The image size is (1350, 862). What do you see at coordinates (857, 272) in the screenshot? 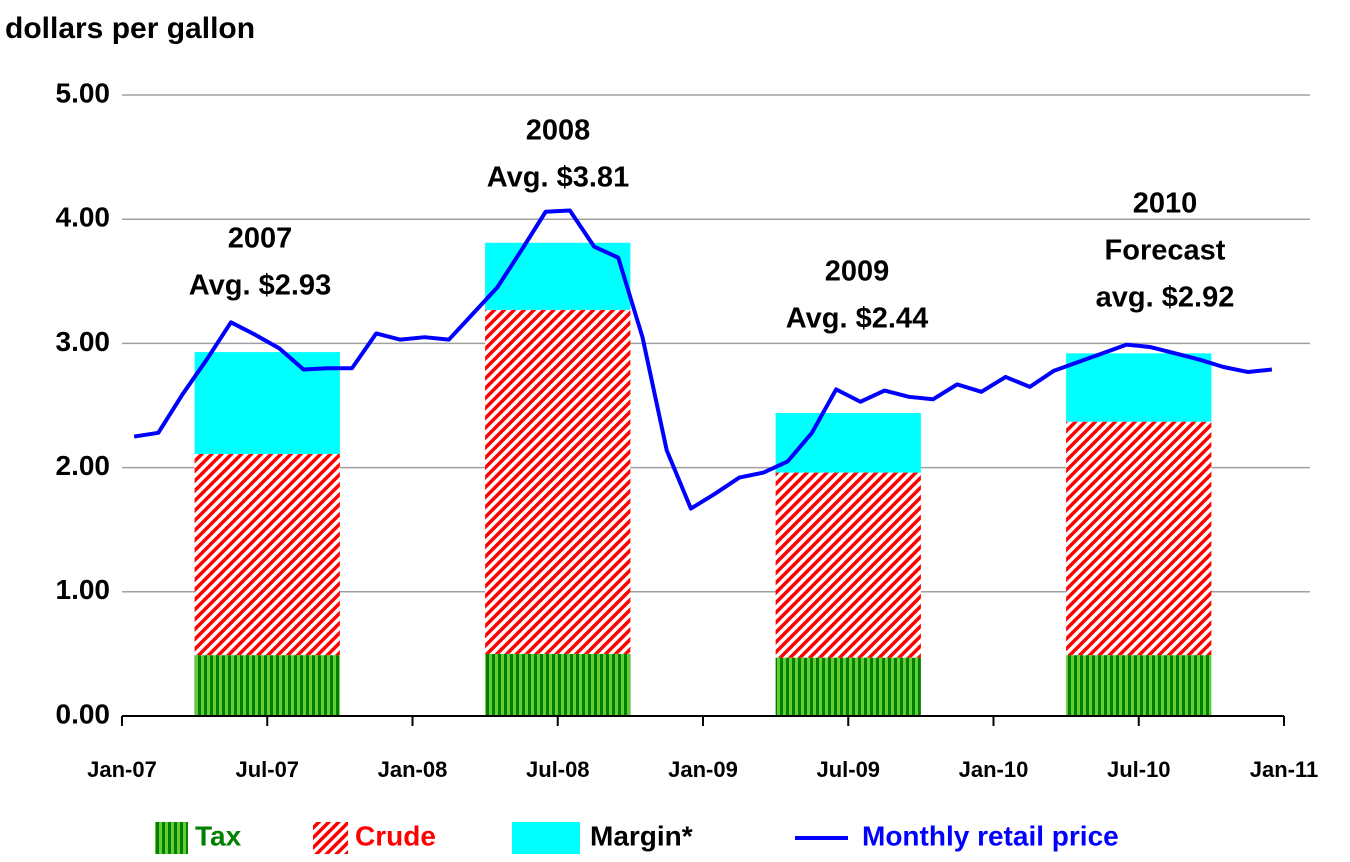
I see `annotation: 2009` at bounding box center [857, 272].